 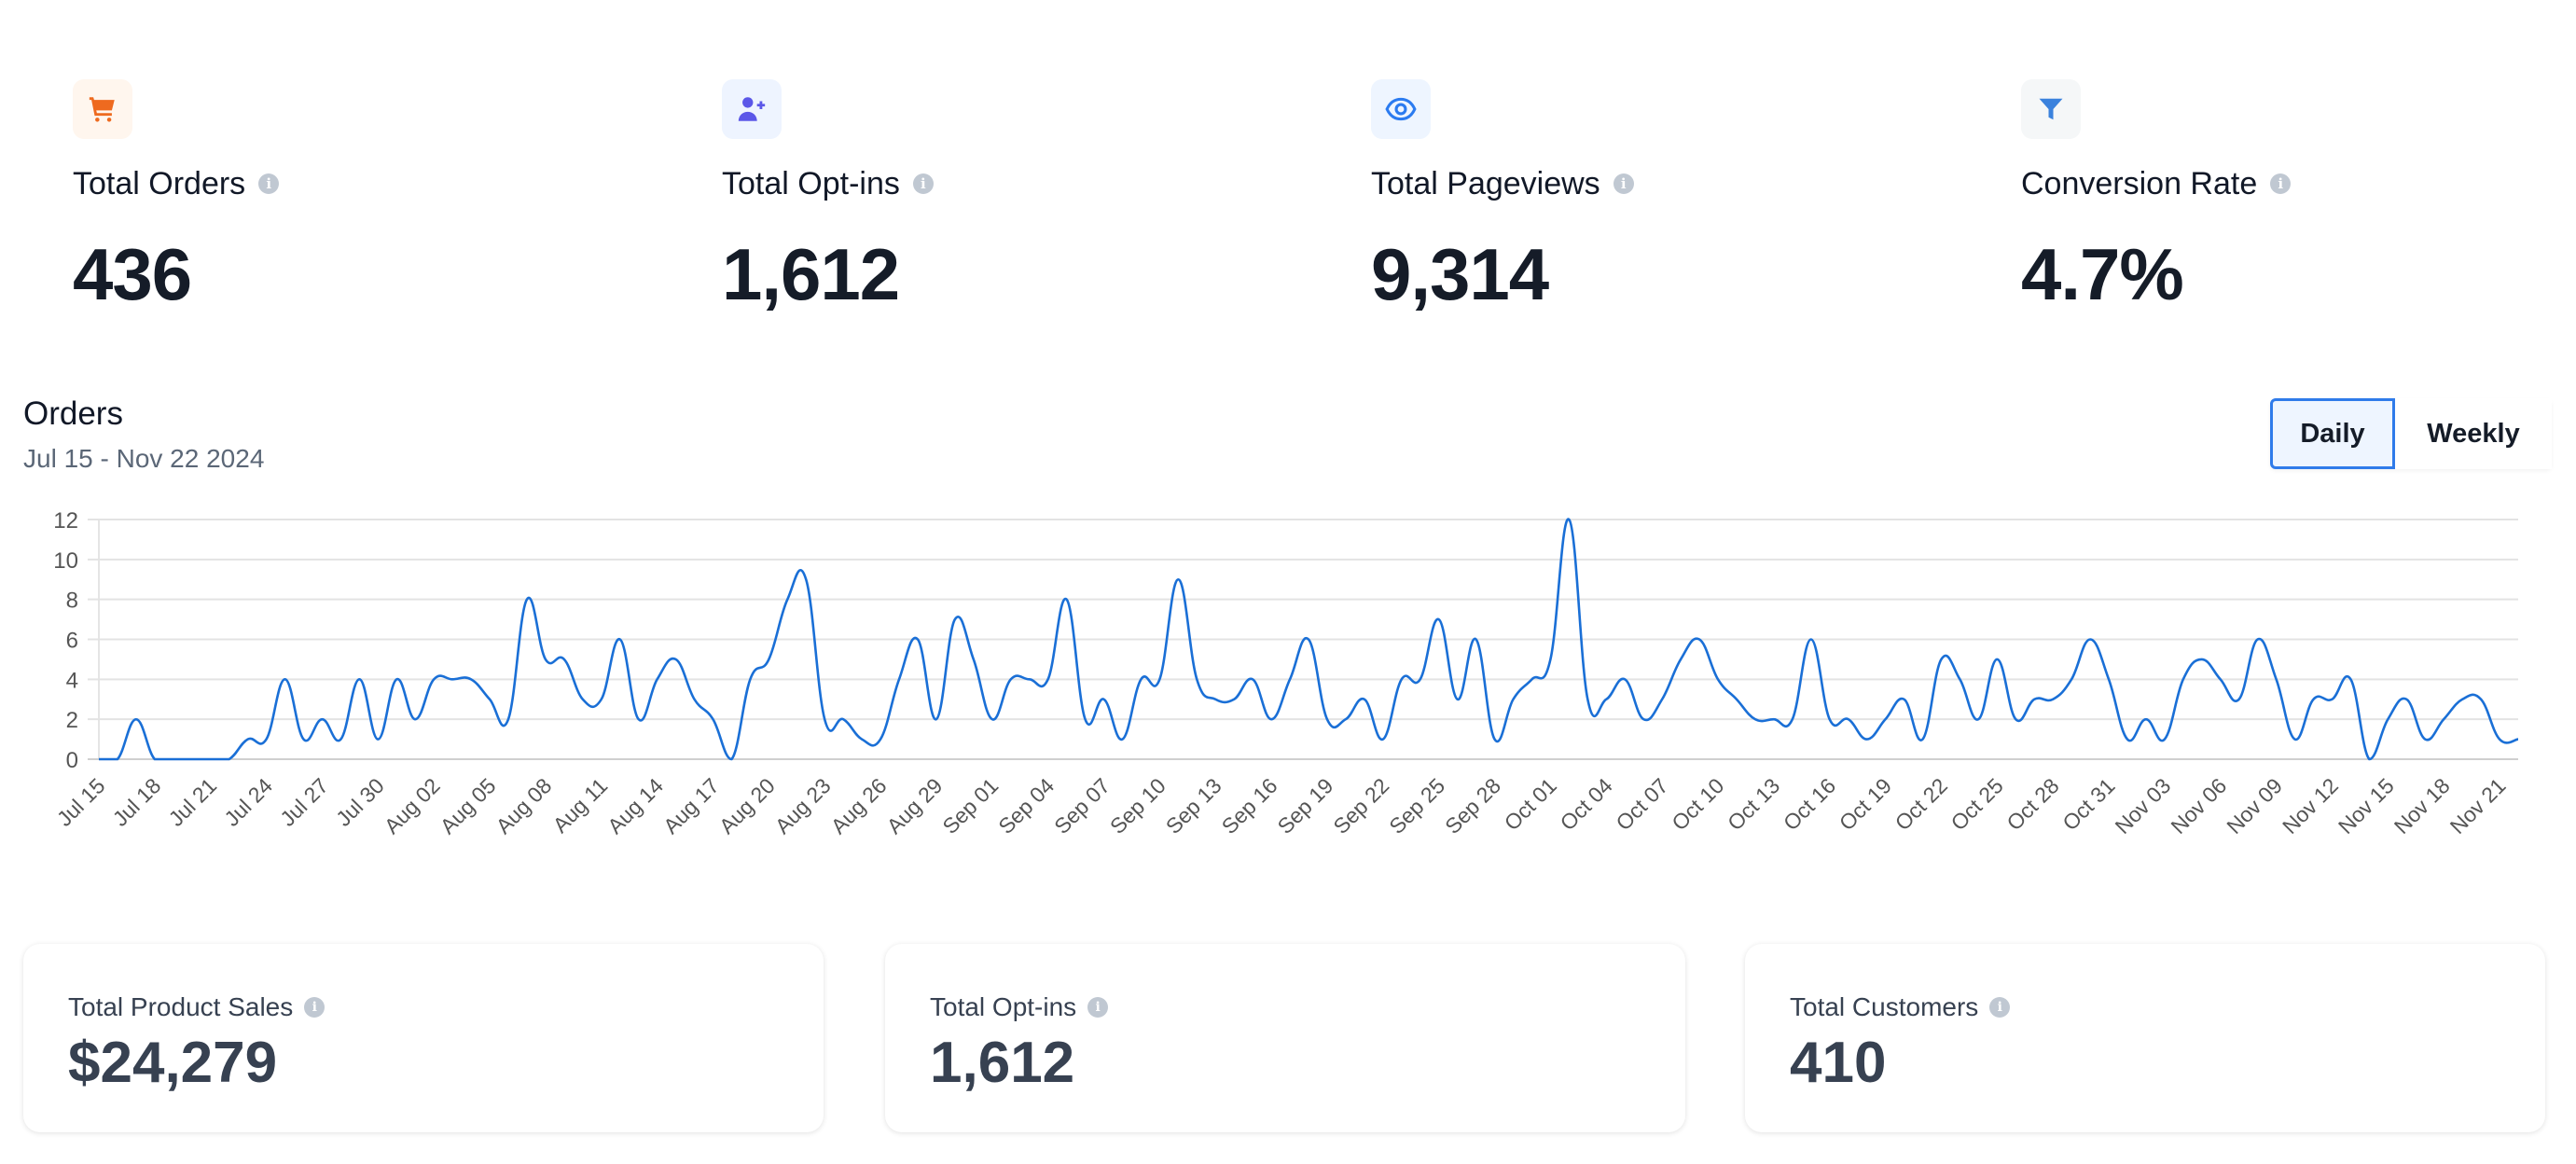 What do you see at coordinates (2473, 433) in the screenshot?
I see `weekly-button: Weekly` at bounding box center [2473, 433].